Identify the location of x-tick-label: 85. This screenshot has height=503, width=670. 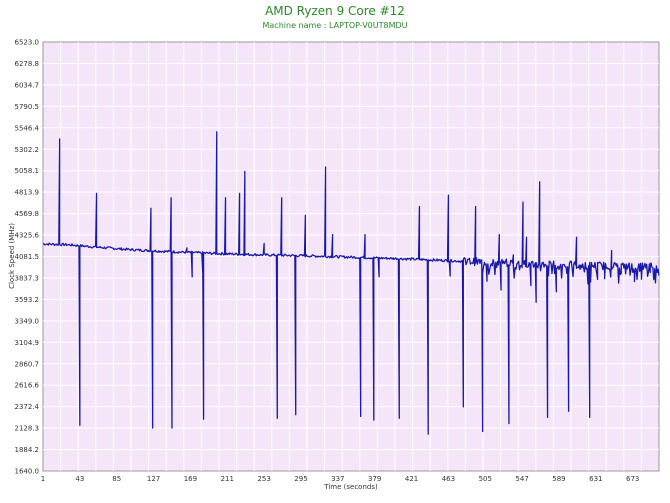
(116, 479).